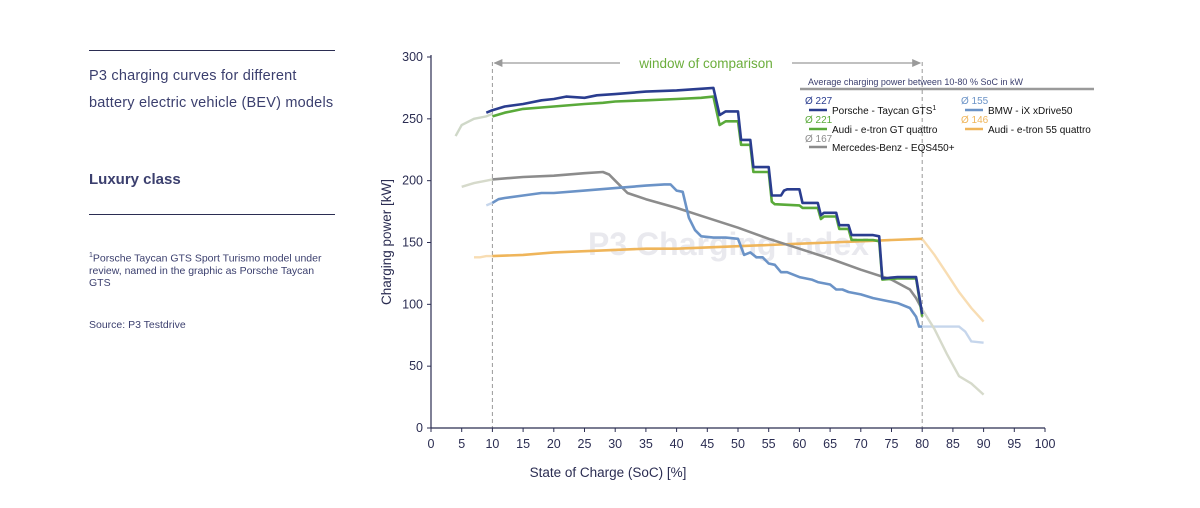 This screenshot has width=1200, height=508. Describe the element at coordinates (412, 57) in the screenshot. I see `y-tick-label: 300` at that location.